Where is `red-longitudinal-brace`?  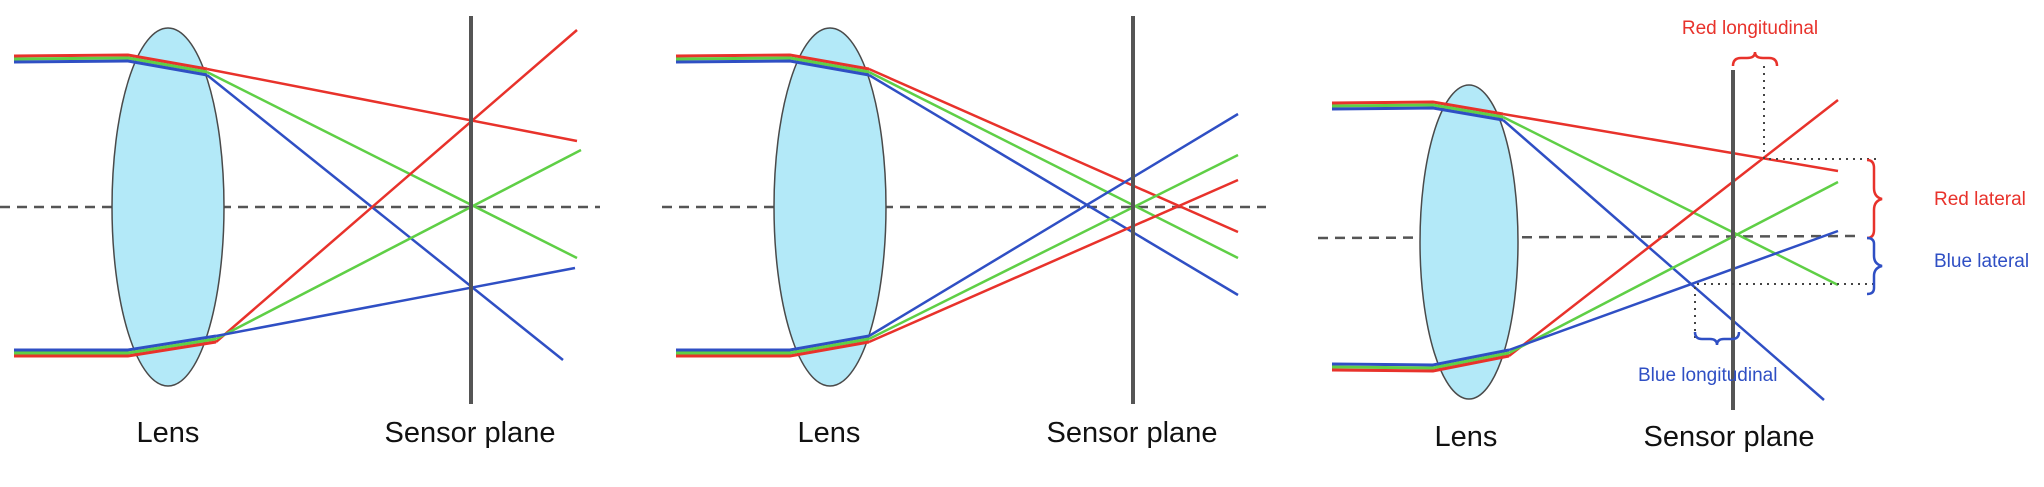
red-longitudinal-brace is located at coordinates (1755, 59).